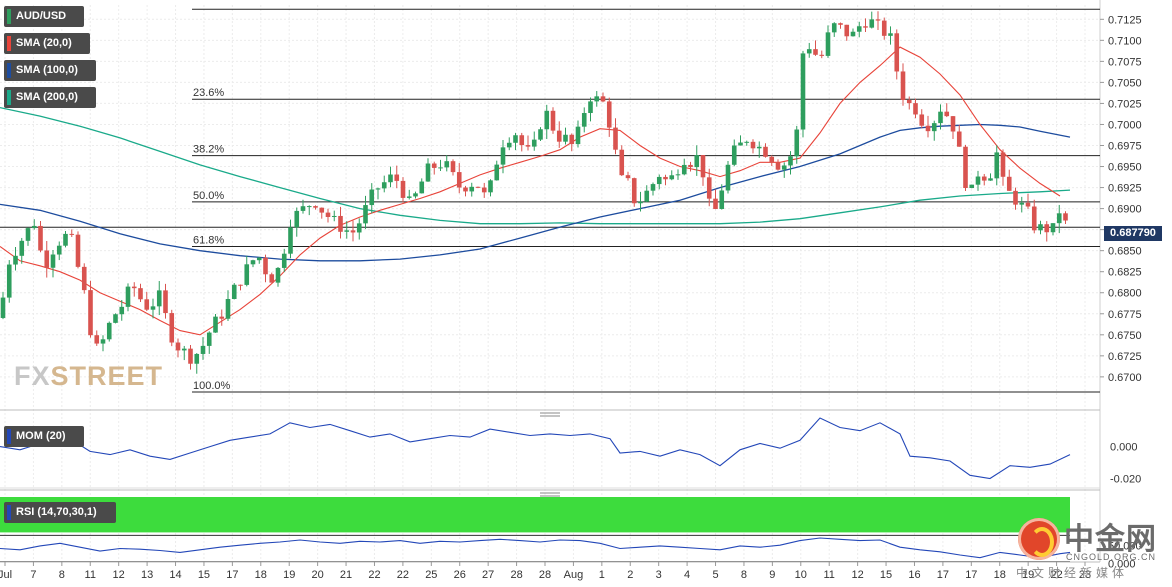  Describe the element at coordinates (630, 575) in the screenshot. I see `date-tick-label: 2` at that location.